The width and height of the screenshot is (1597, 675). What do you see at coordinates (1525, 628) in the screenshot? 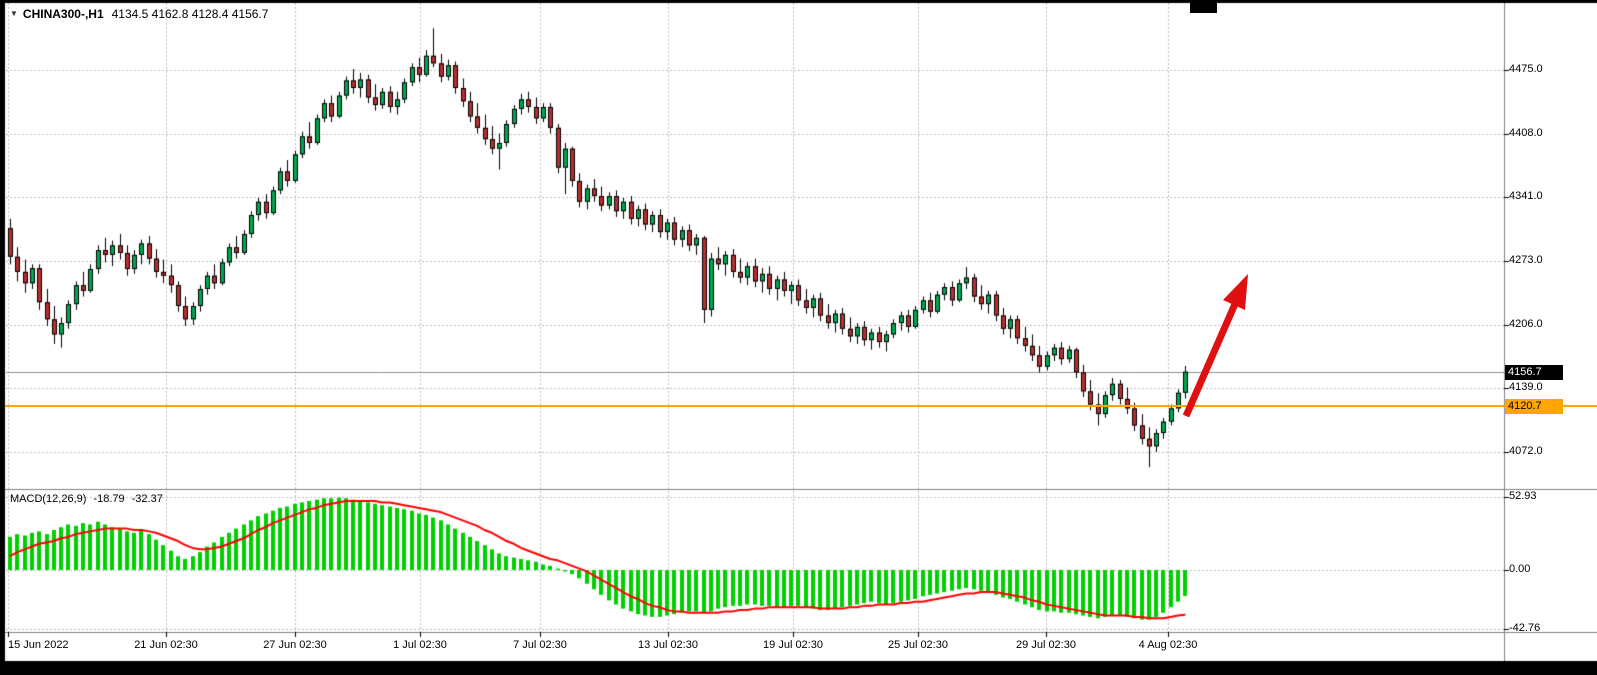
I see `macd-tick-label: -42.76` at bounding box center [1525, 628].